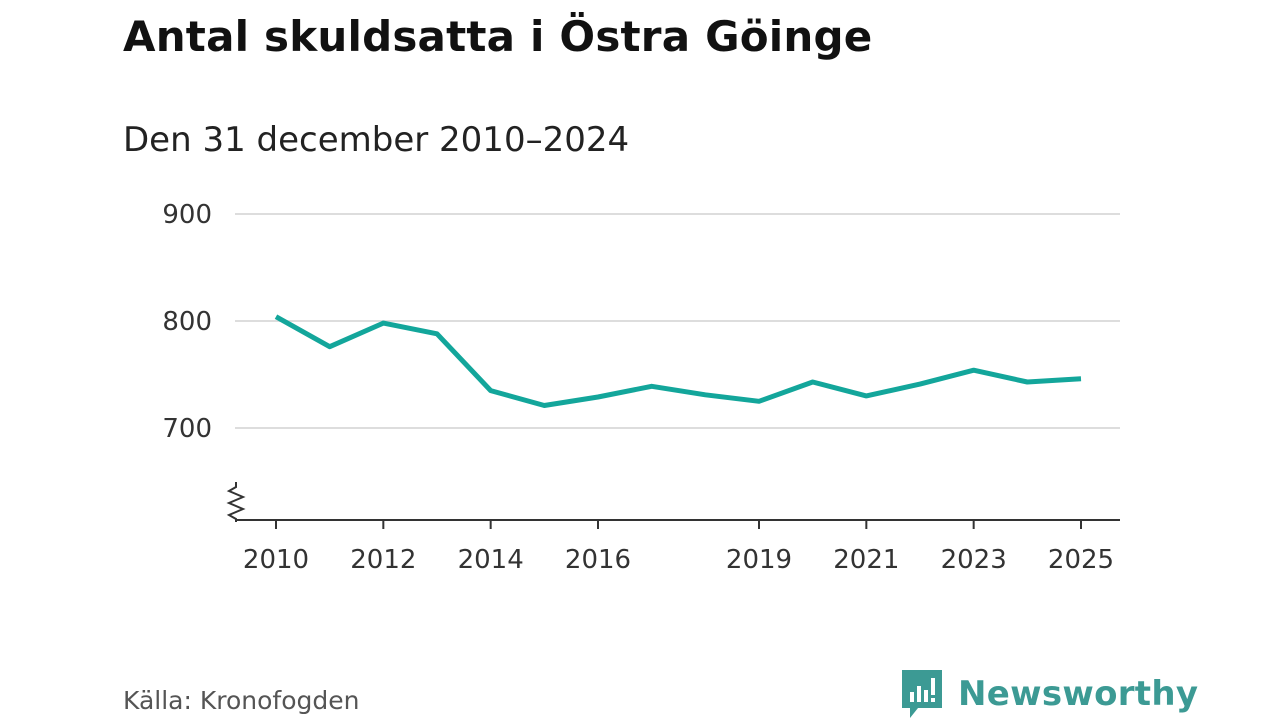 The image size is (1280, 720). I want to click on brand-name: Newsworthy, so click(1078, 694).